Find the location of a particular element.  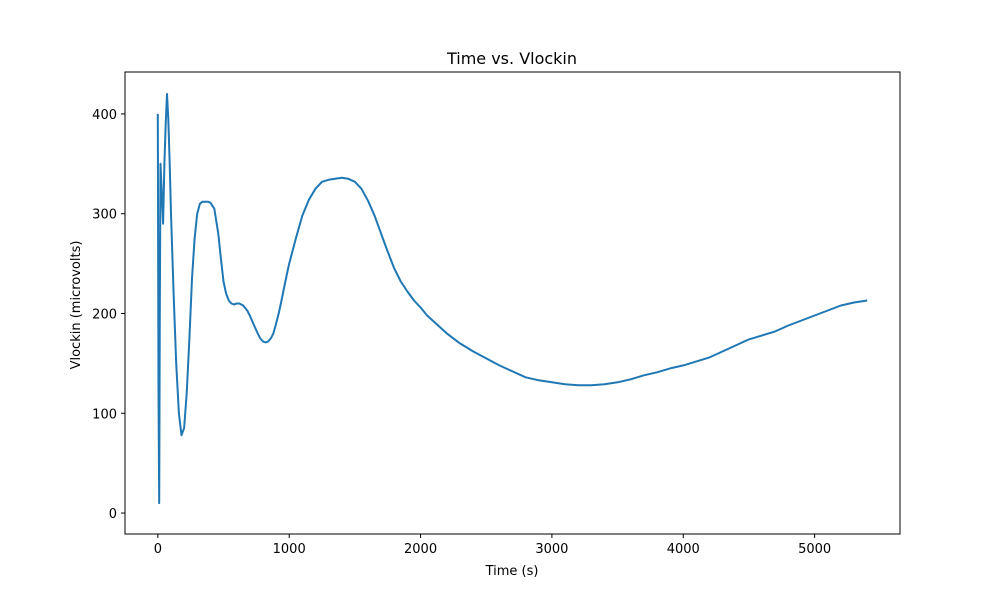

x-axis-label: Time (s) is located at coordinates (512, 571).